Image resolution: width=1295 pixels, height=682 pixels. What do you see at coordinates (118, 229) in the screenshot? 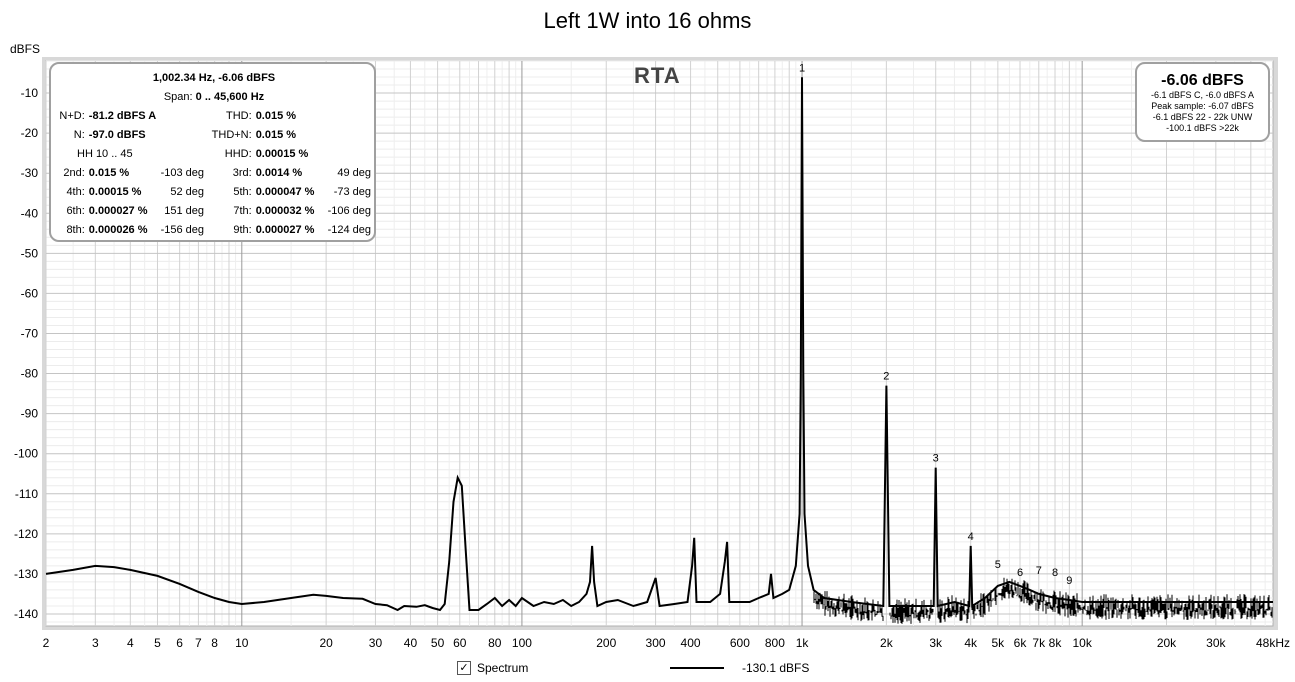
I see `harmonic-value: 0.000026 %` at bounding box center [118, 229].